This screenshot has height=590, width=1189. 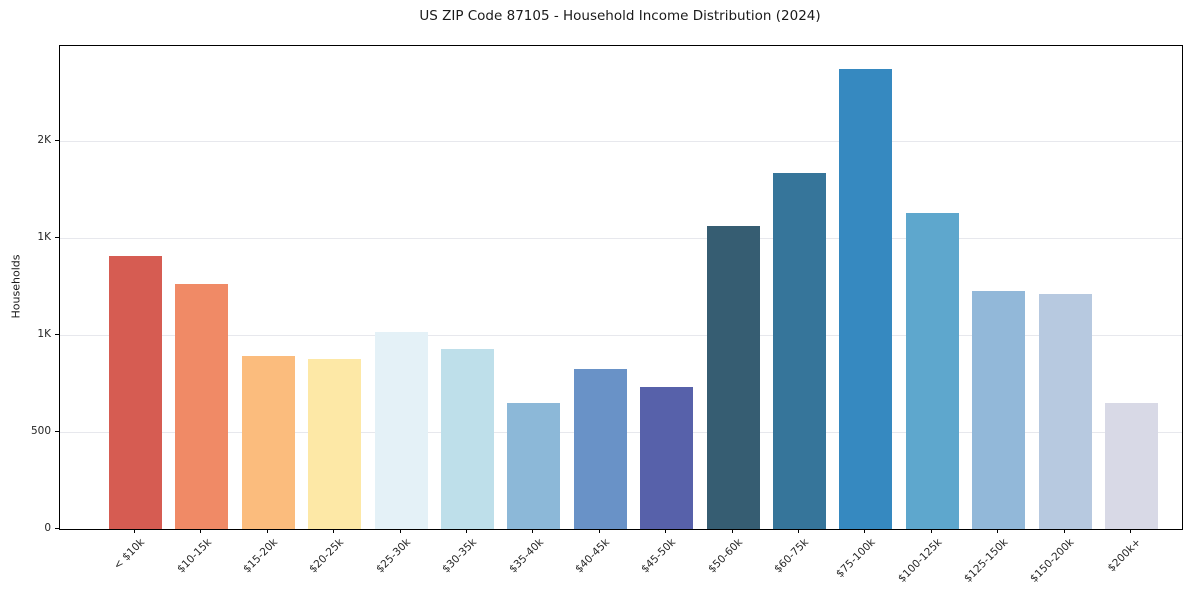 What do you see at coordinates (401, 430) in the screenshot?
I see `bar-$25-30k` at bounding box center [401, 430].